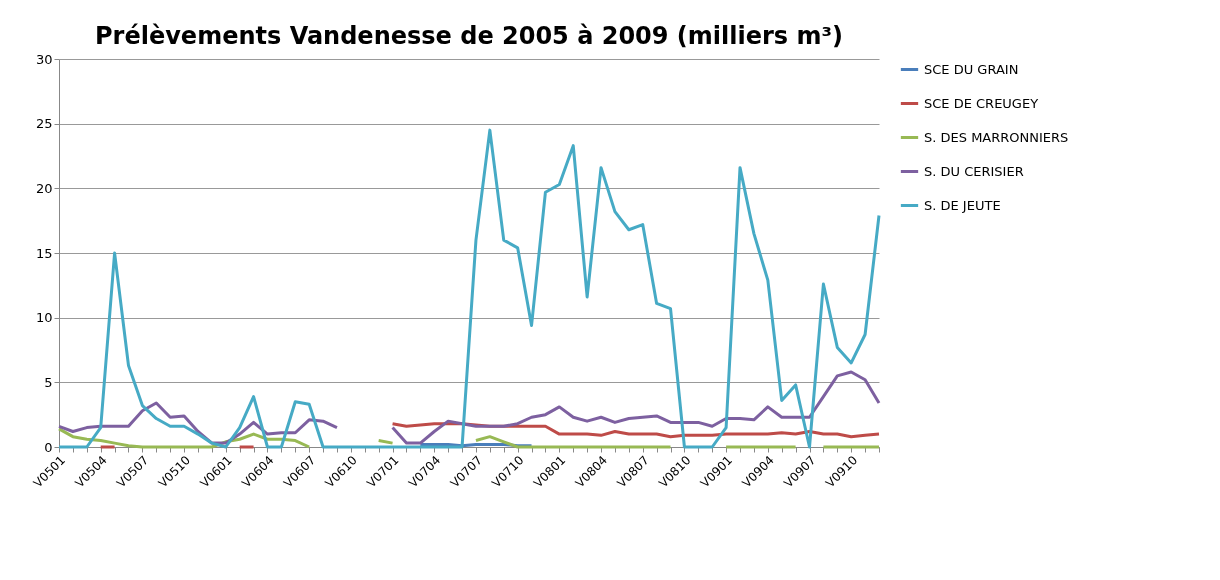  What do you see at coordinates (962, 205) in the screenshot?
I see `legend-label: S. DE JEUTE` at bounding box center [962, 205].